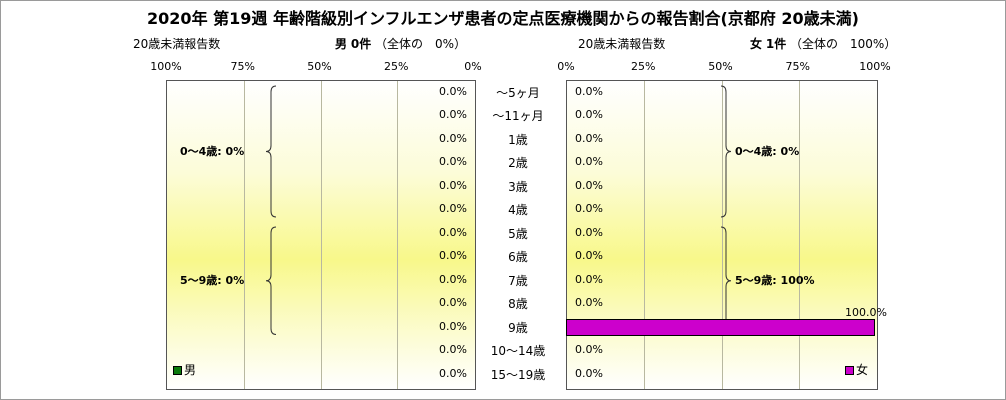 This screenshot has height=400, width=1006. Describe the element at coordinates (518, 280) in the screenshot. I see `age-category-label: 7歳` at that location.